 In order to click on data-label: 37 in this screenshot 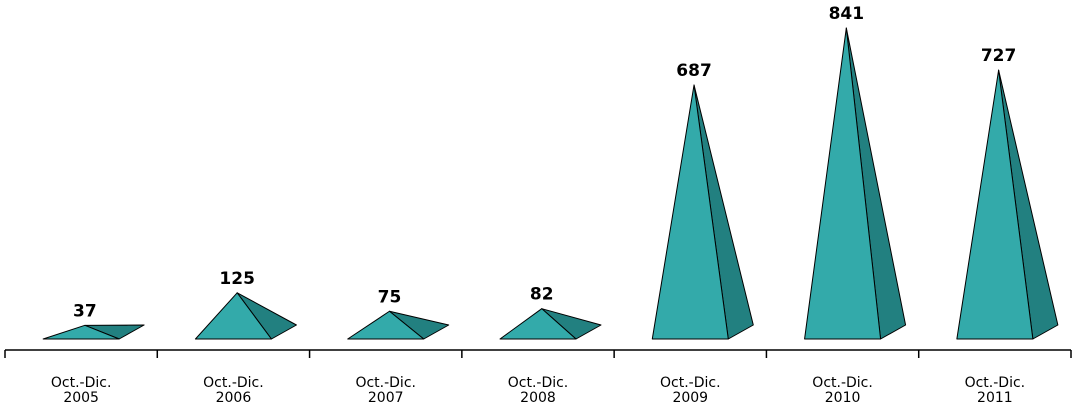, I will do `click(85, 311)`.